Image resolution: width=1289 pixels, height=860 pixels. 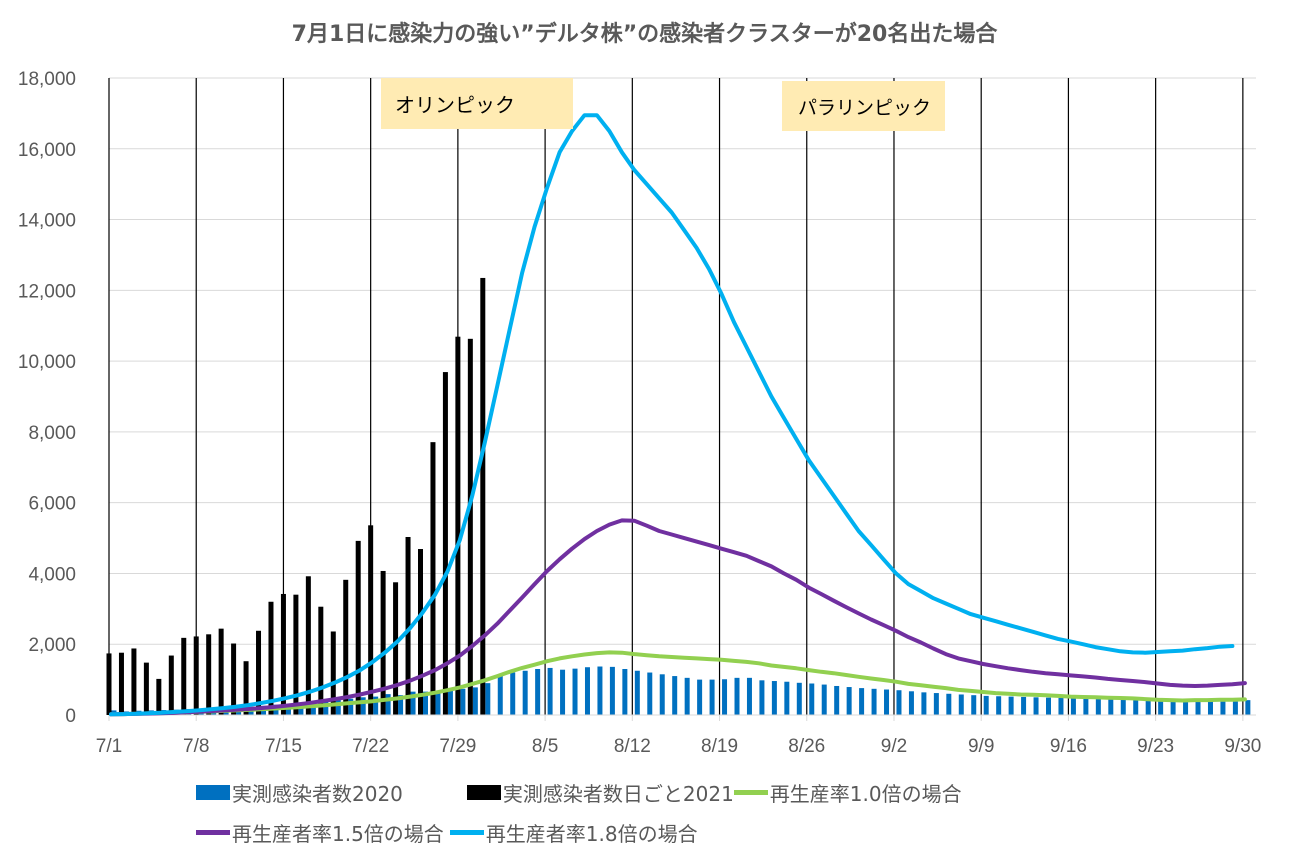 What do you see at coordinates (981, 746) in the screenshot?
I see `x-tick-label: 9/9` at bounding box center [981, 746].